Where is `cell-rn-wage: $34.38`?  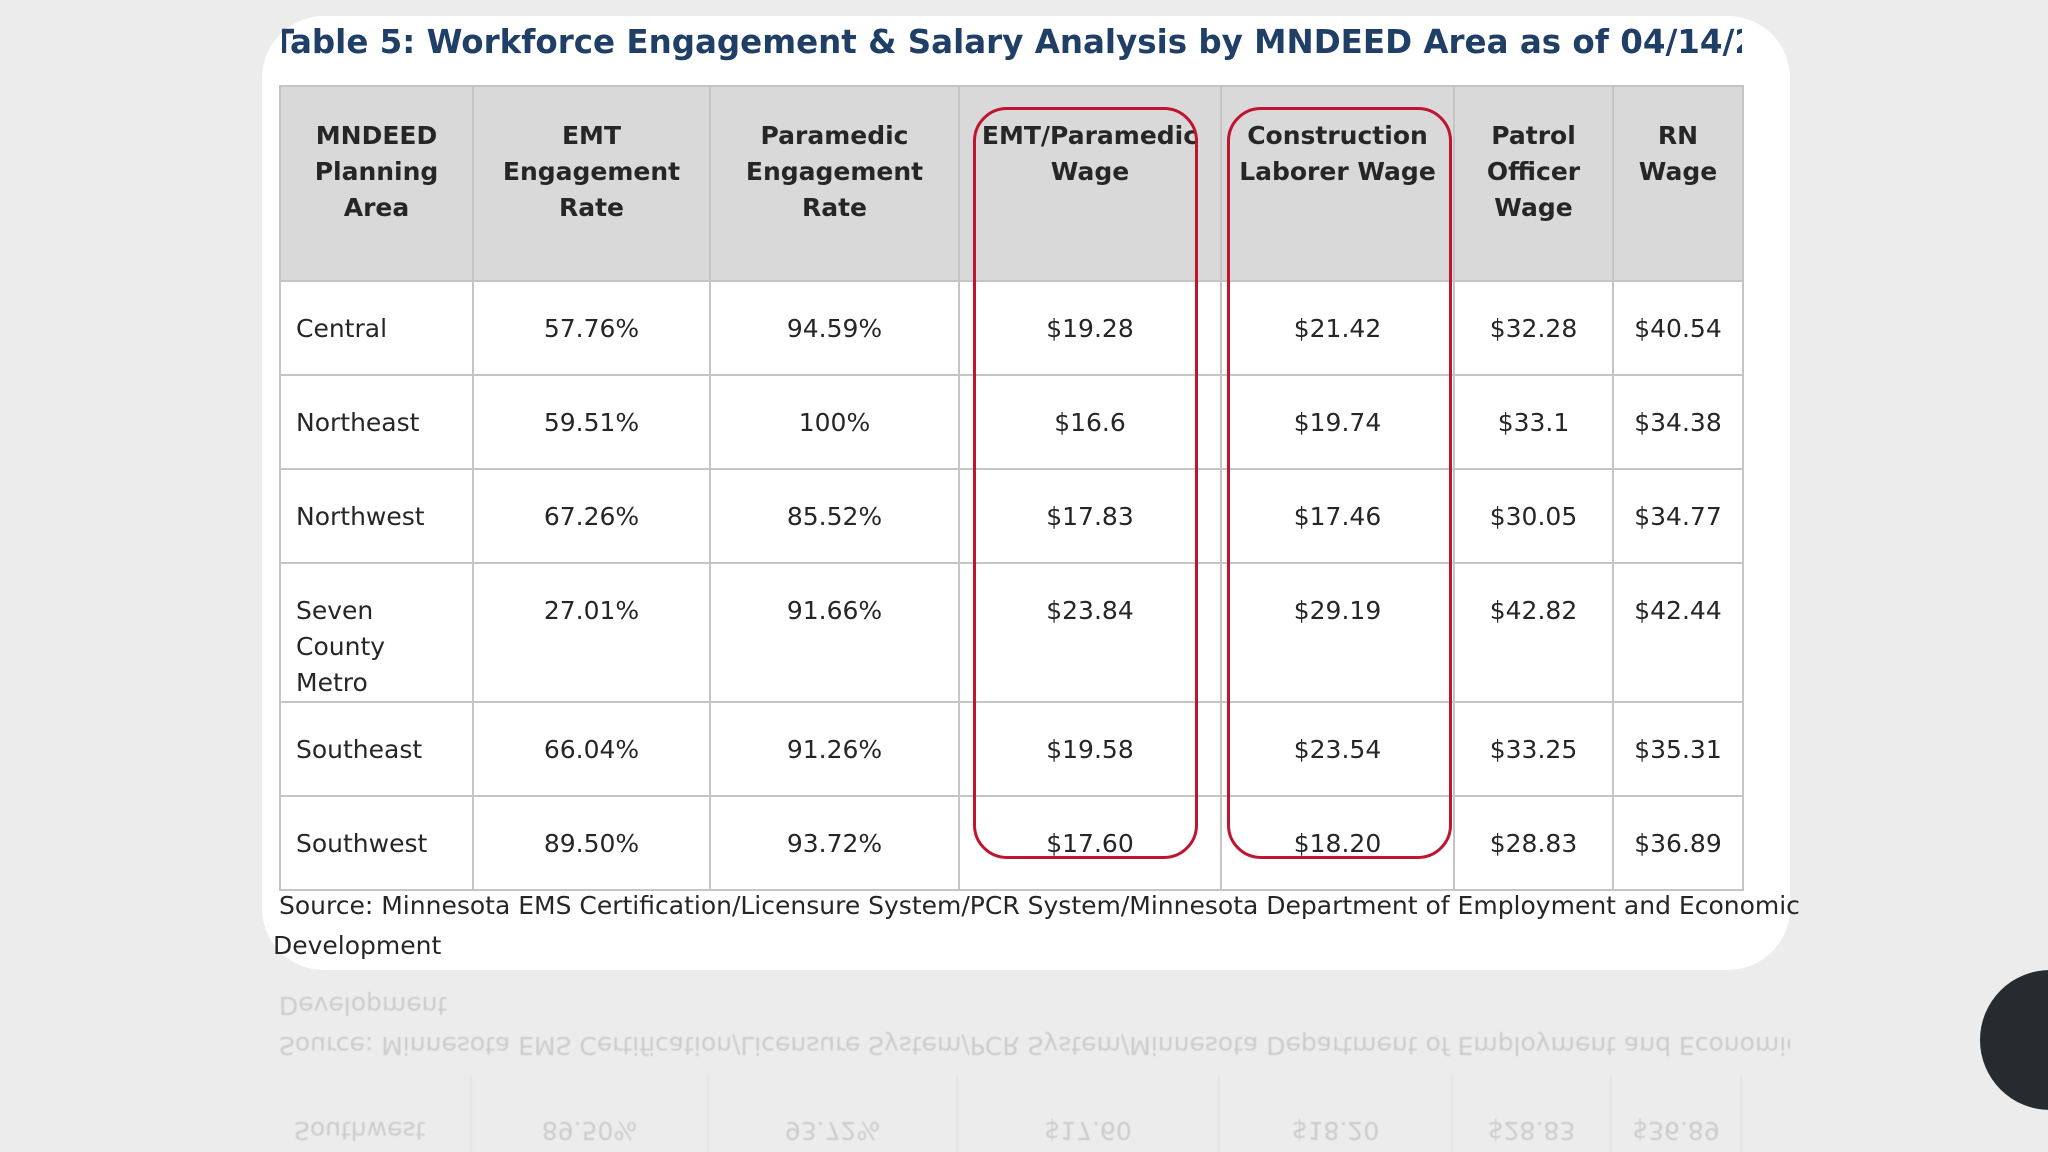
cell-rn-wage: $34.38 is located at coordinates (1678, 422).